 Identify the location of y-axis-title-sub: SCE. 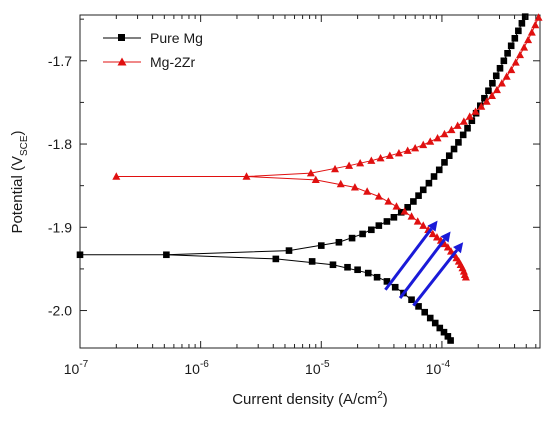
(24, 145).